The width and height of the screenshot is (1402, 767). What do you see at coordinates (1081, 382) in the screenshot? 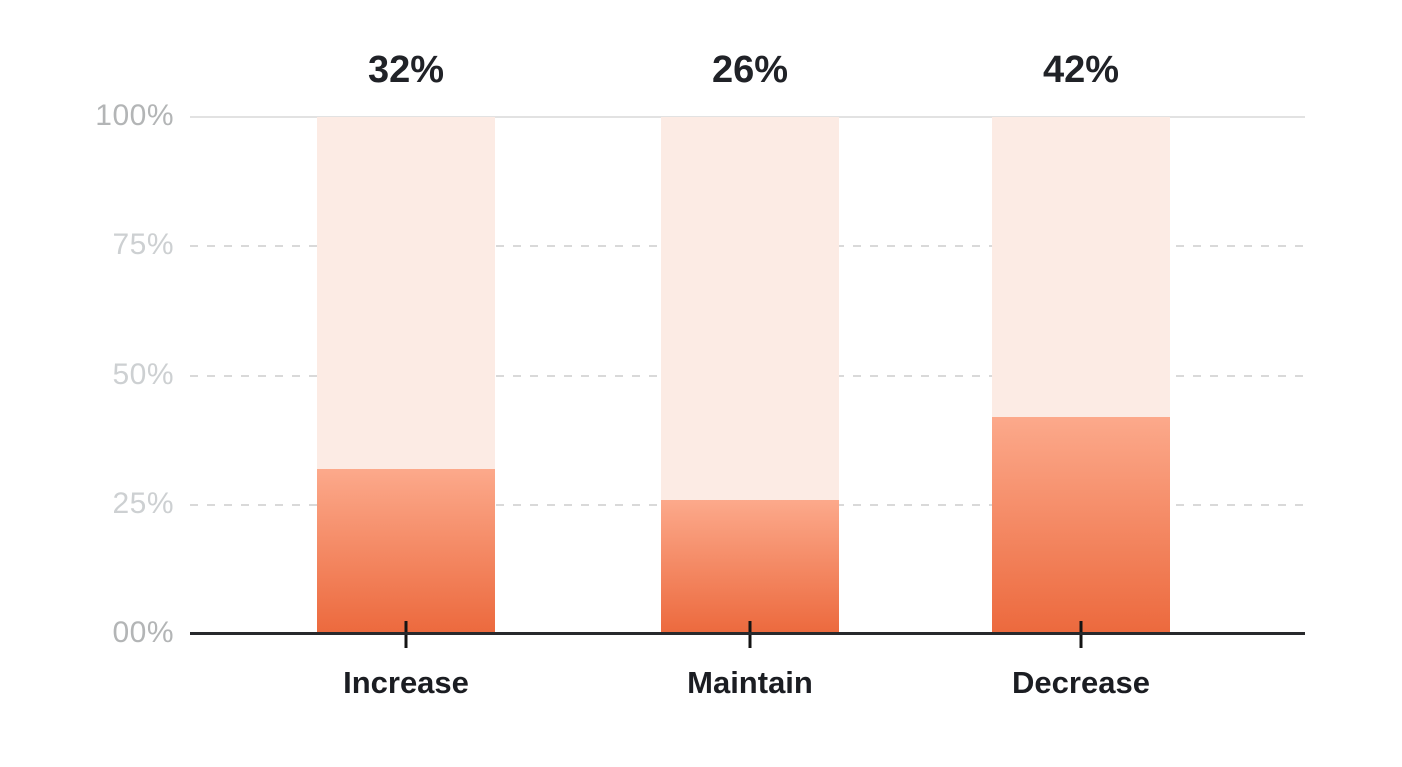
I see `bar-track-decrease` at bounding box center [1081, 382].